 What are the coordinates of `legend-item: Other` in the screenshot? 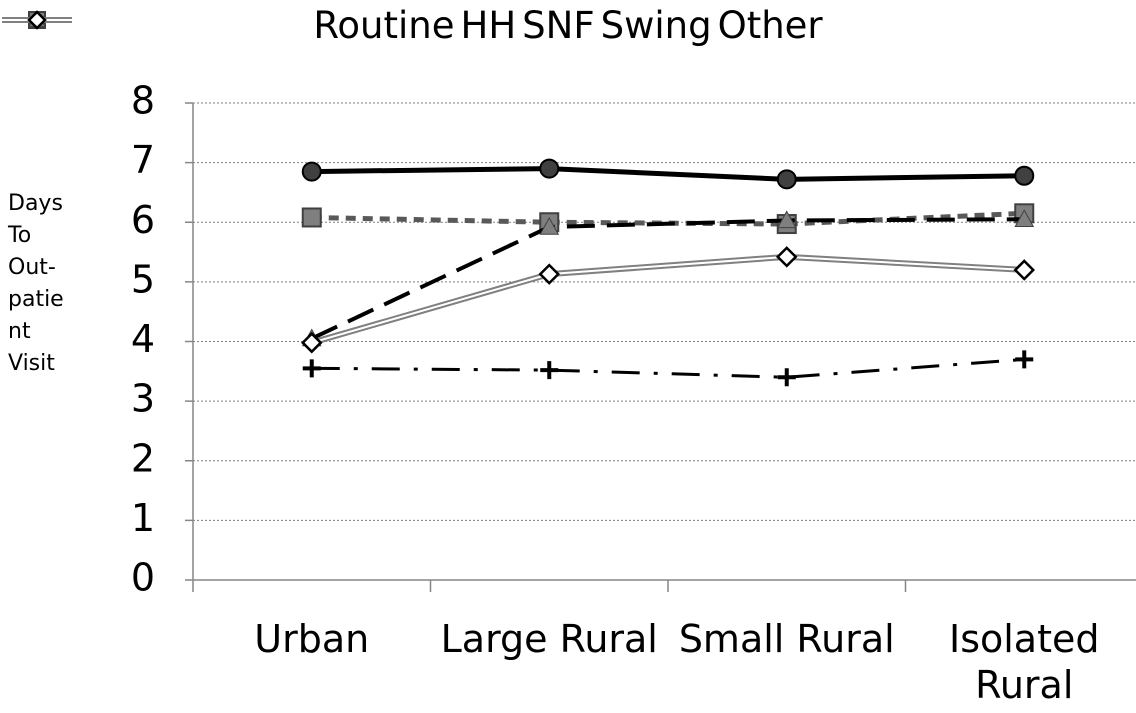 It's located at (412, 25).